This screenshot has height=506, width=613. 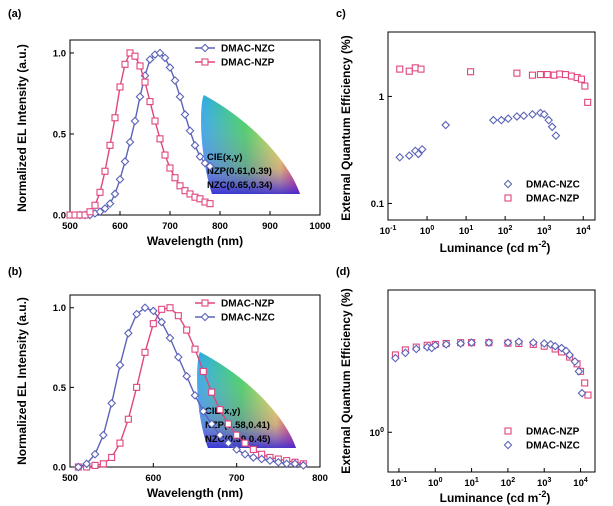 I want to click on legend-label-a-0: DMAC-NZC, so click(x=248, y=49).